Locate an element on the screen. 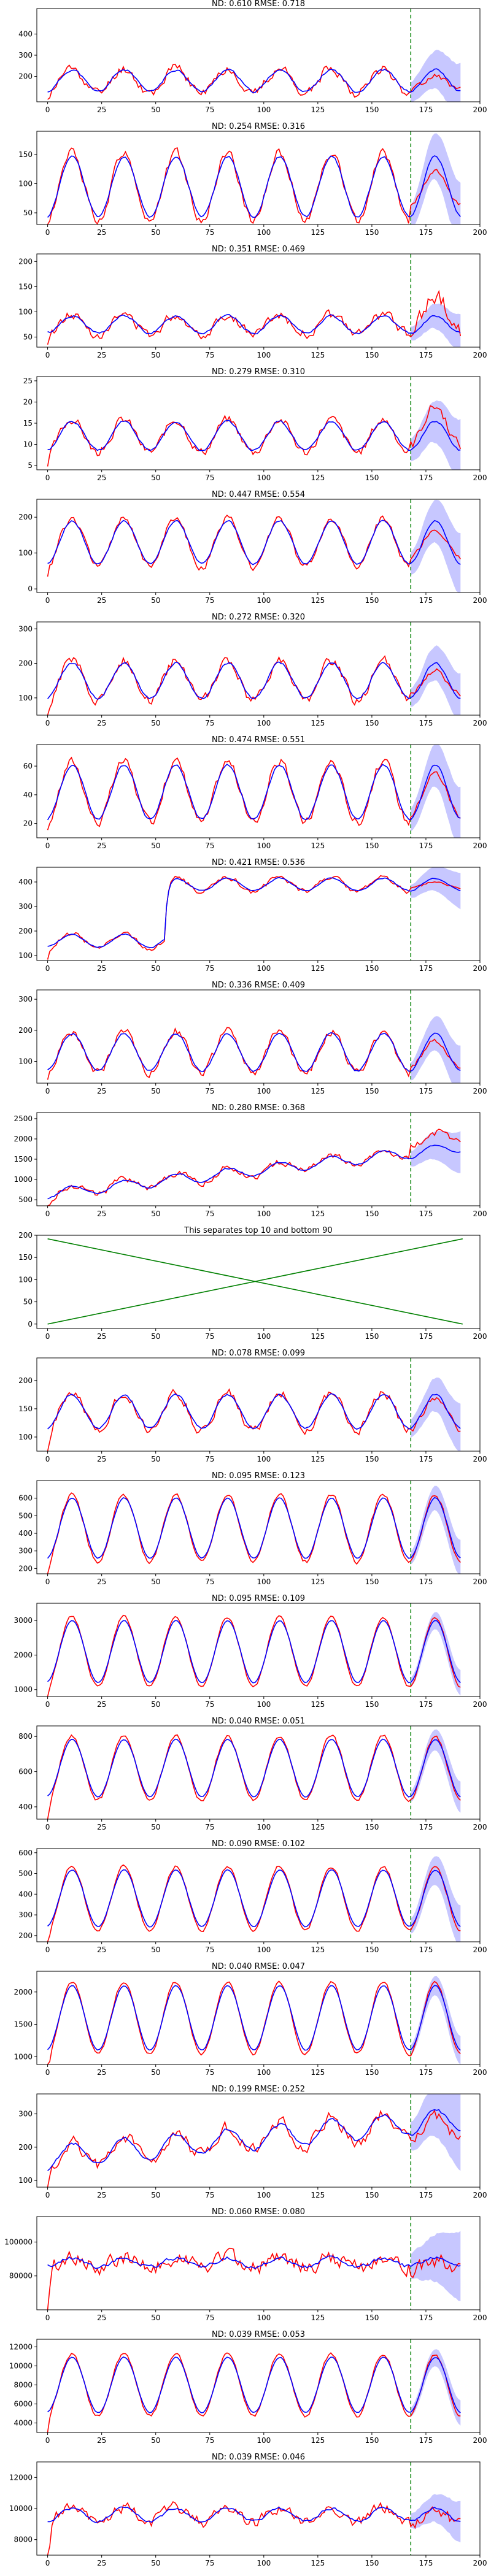 The width and height of the screenshot is (491, 2576). y-tick-label: 60 is located at coordinates (28, 766).